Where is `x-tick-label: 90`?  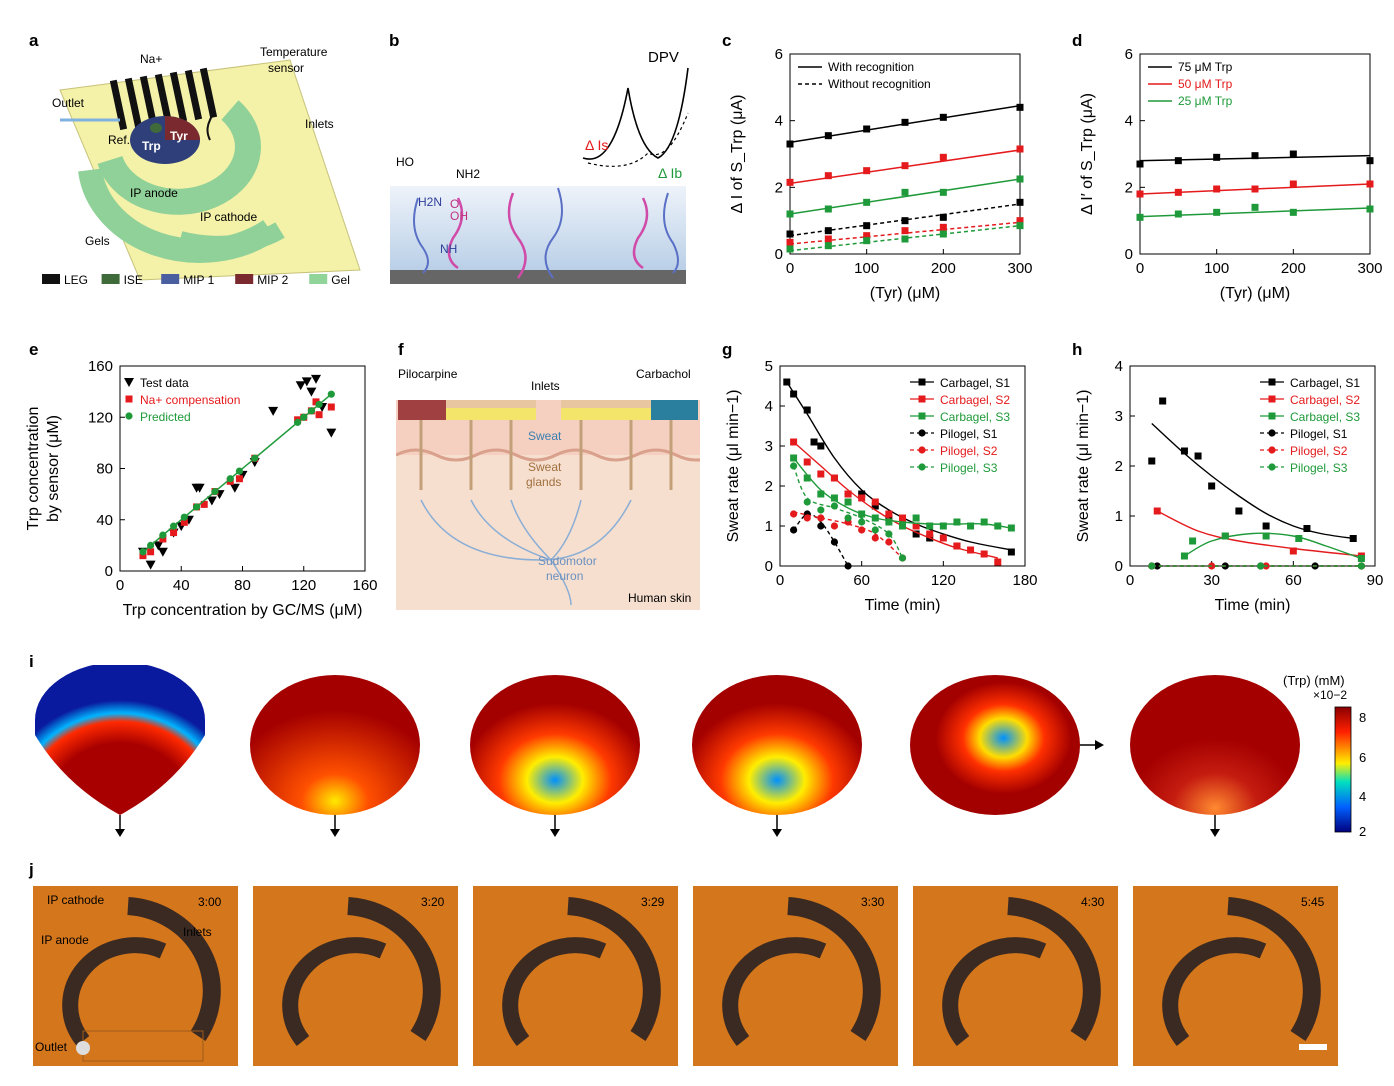
x-tick-label: 90 is located at coordinates (1375, 580).